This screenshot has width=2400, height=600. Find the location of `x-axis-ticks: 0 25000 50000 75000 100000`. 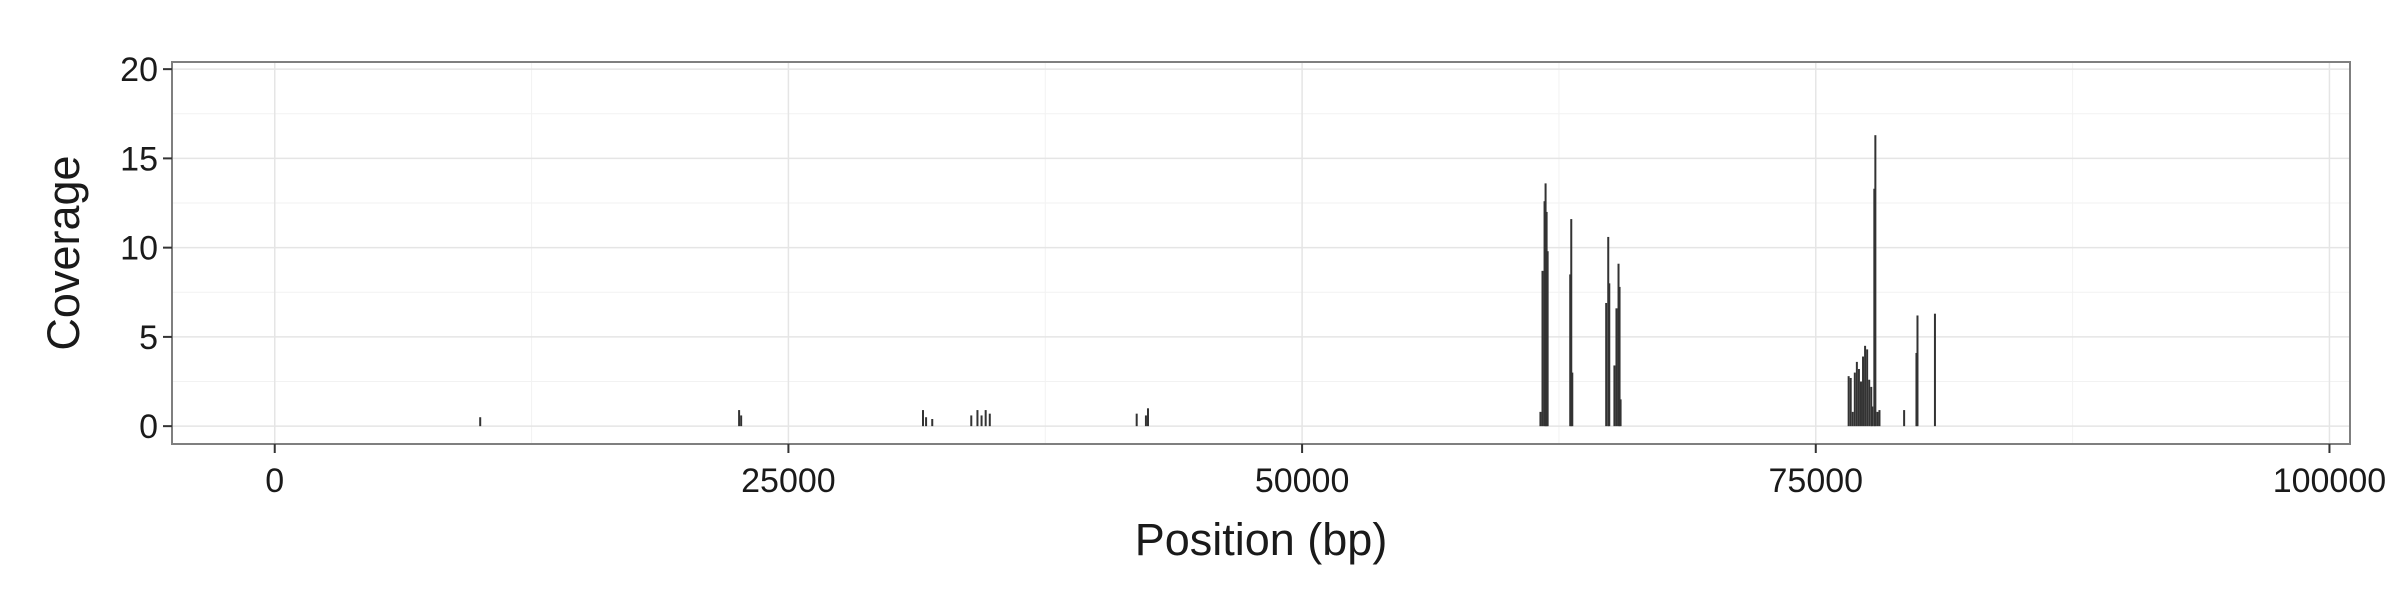

x-axis-ticks: 0 25000 50000 75000 100000 is located at coordinates (1325, 472).